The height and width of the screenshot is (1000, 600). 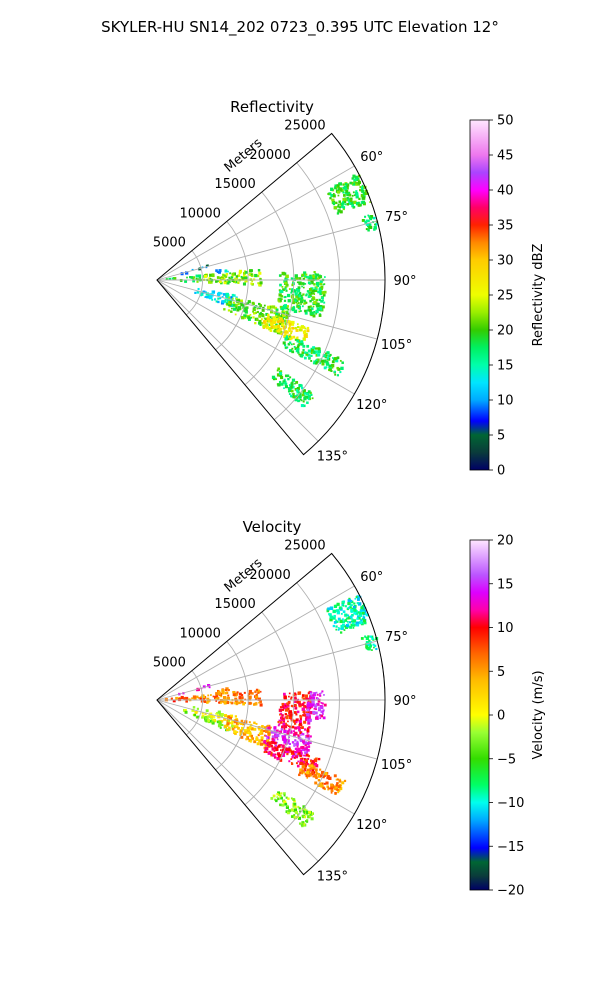 What do you see at coordinates (396, 637) in the screenshot?
I see `angle-tick-label: 75°` at bounding box center [396, 637].